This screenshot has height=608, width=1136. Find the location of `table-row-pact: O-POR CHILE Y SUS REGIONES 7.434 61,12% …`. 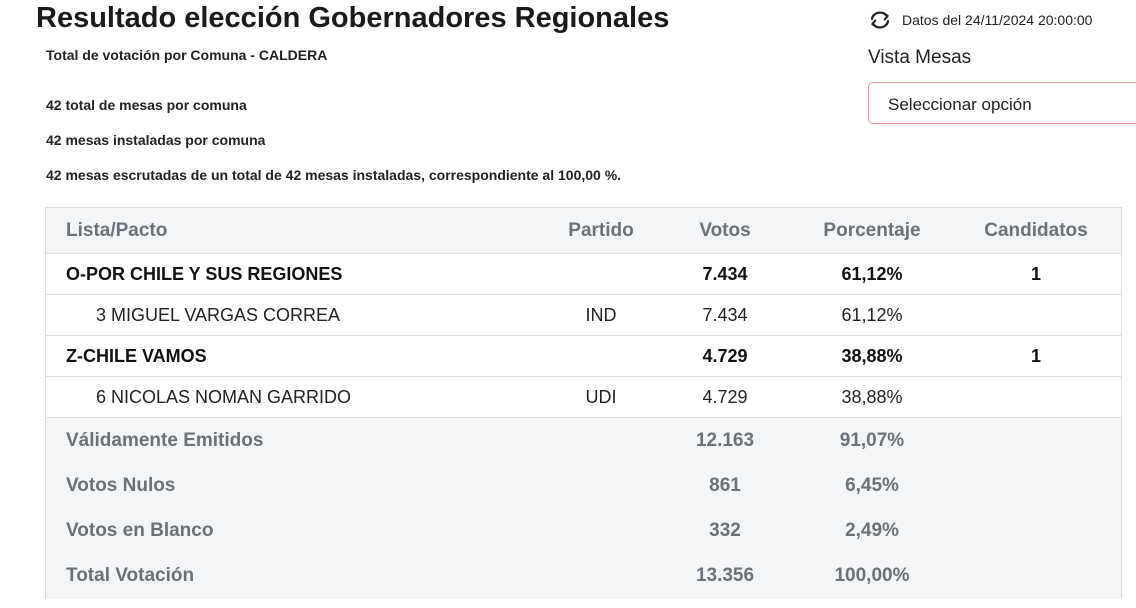

table-row-pact: O-POR CHILE Y SUS REGIONES 7.434 61,12% … is located at coordinates (583, 274).